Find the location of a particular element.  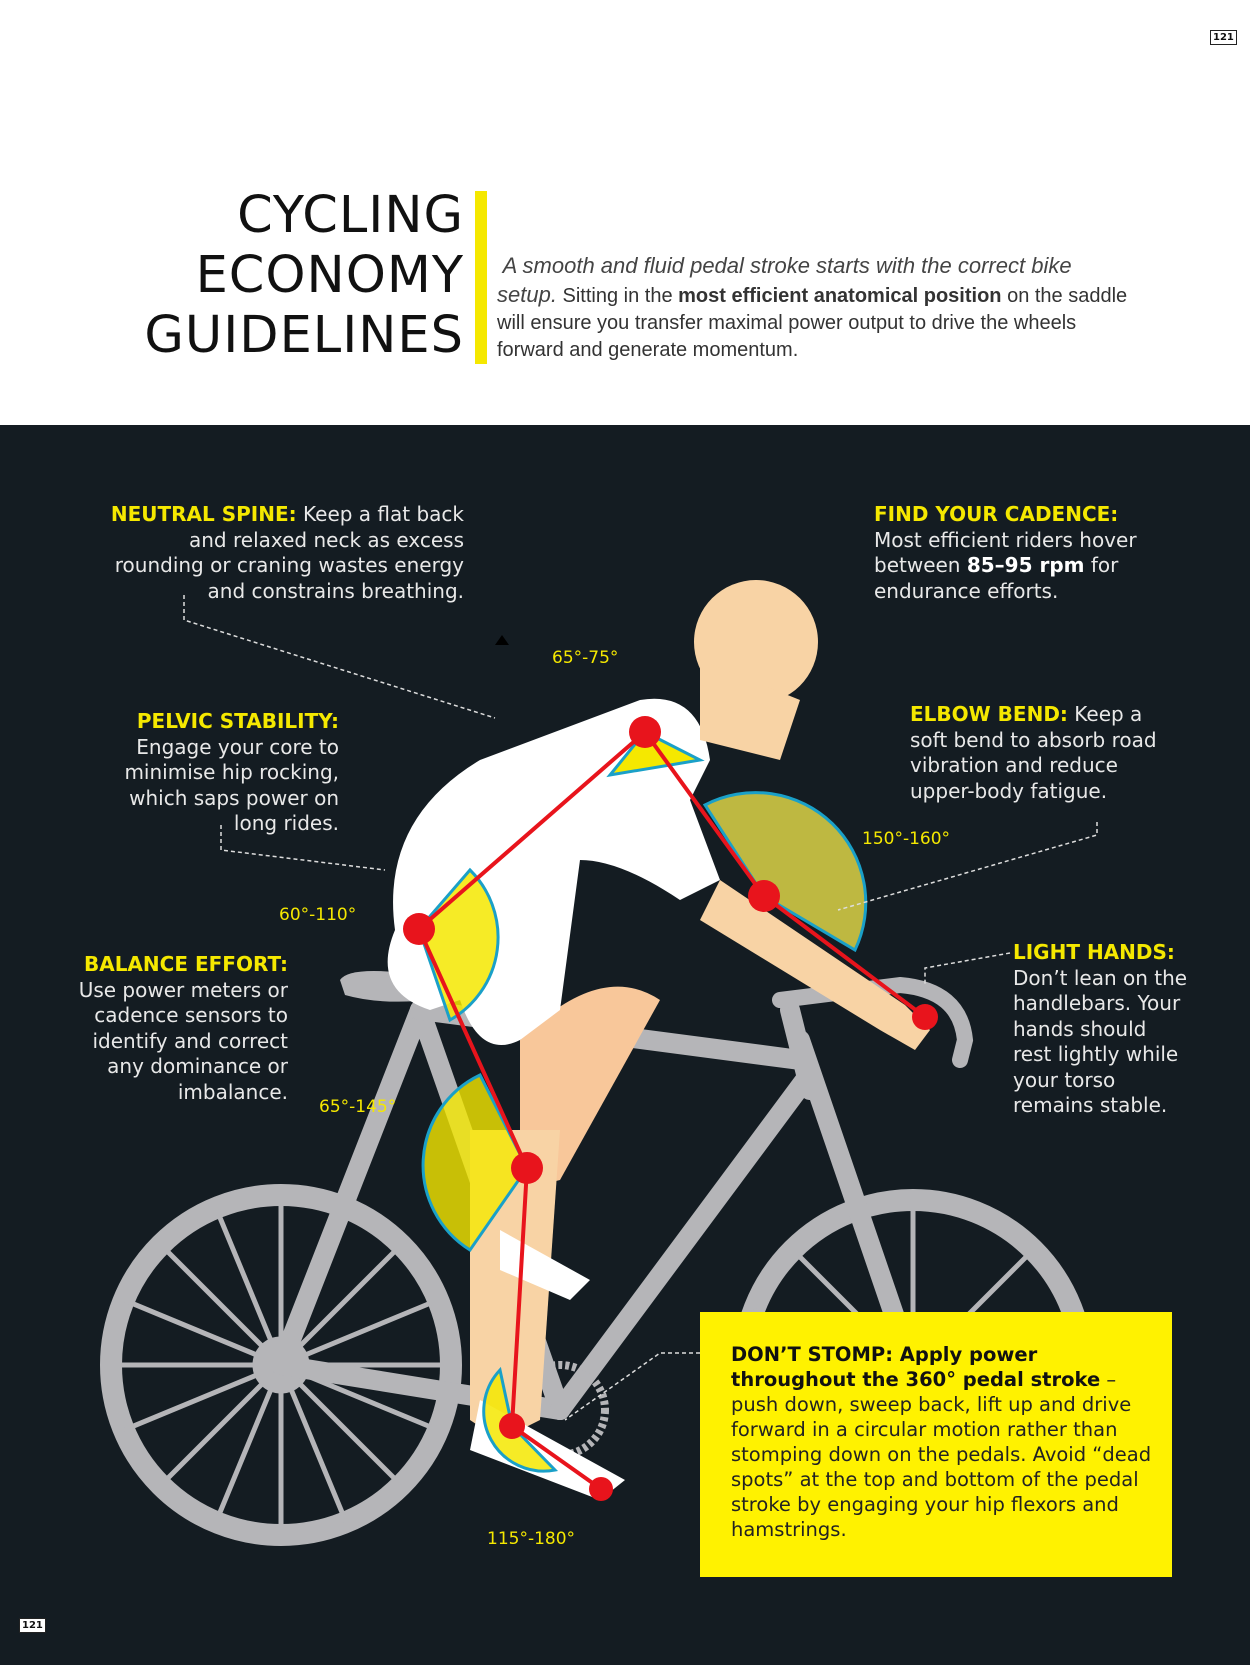

intro-bold: most efficient anatomical position is located at coordinates (840, 296).